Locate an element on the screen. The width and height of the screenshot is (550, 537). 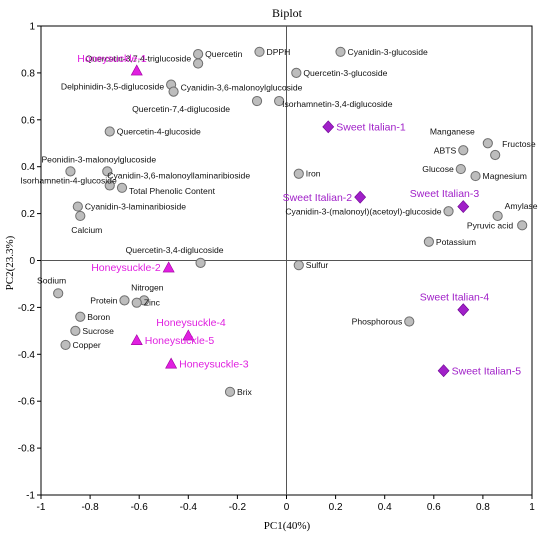
point-label-total-phenolic-content: Total Phenolic Content is located at coordinates (172, 191).